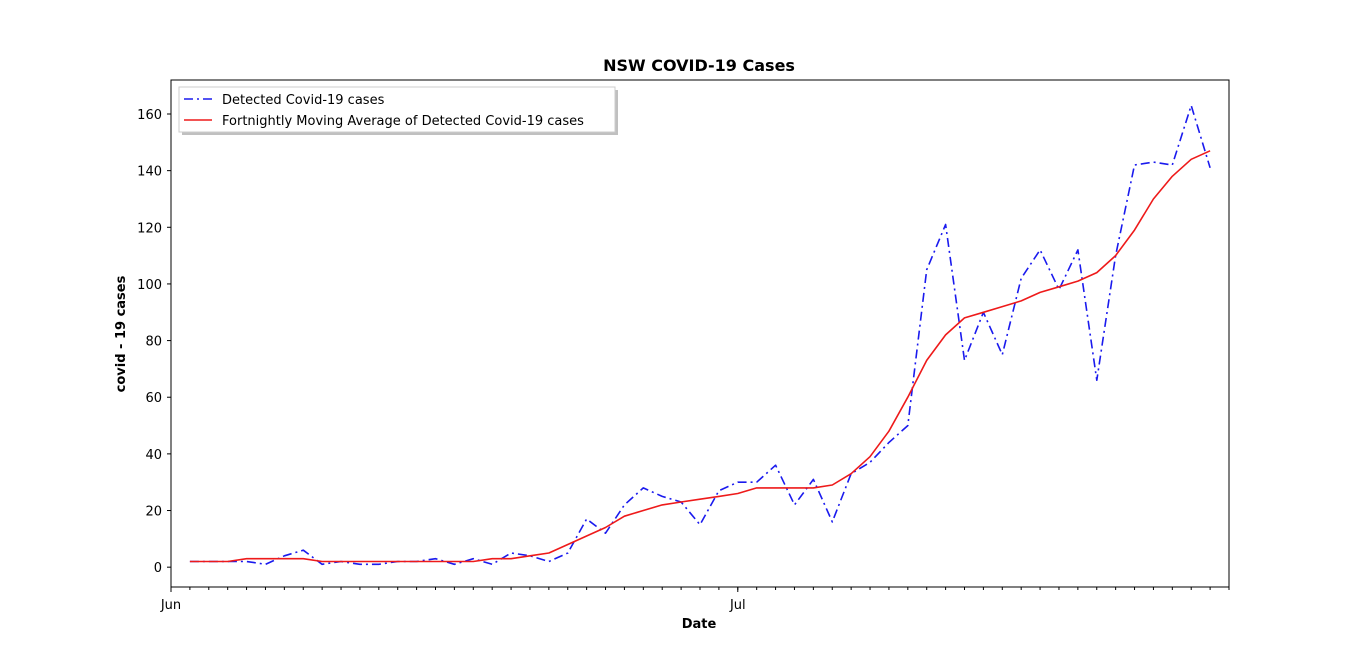  What do you see at coordinates (699, 65) in the screenshot?
I see `chart-title: NSW COVID-19 Cases` at bounding box center [699, 65].